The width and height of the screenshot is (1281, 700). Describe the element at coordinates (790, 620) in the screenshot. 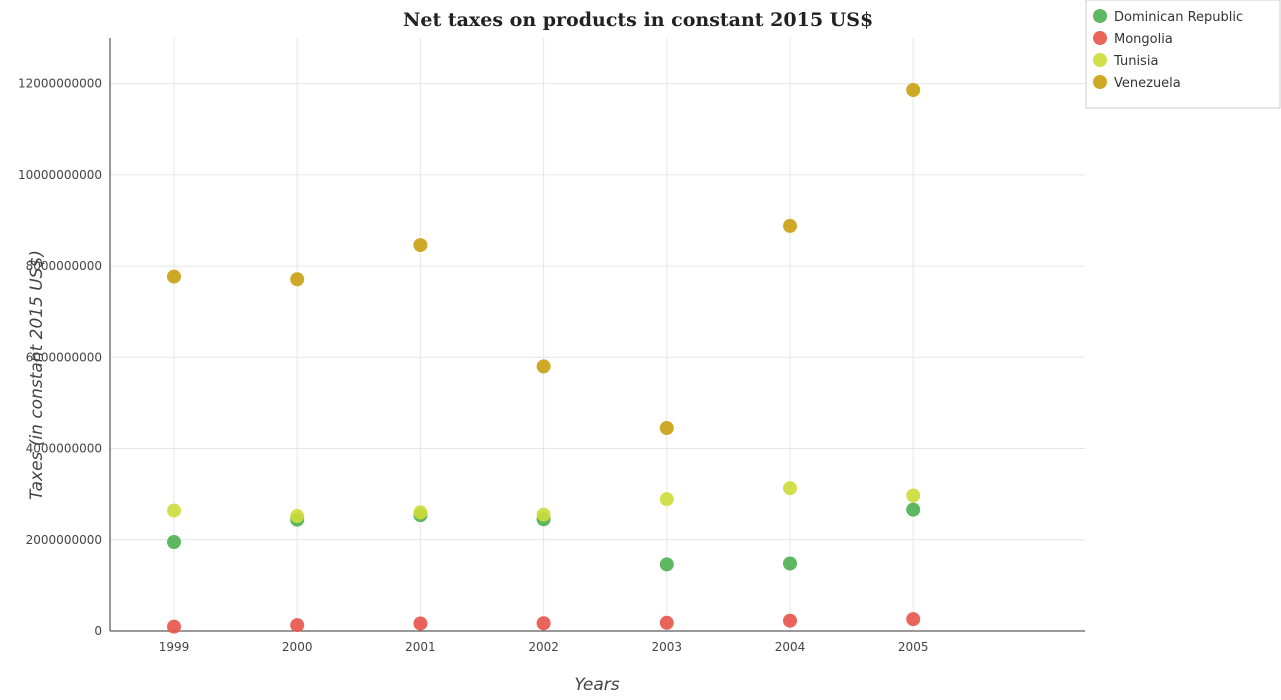

I see `point-mongolia-2004` at that location.